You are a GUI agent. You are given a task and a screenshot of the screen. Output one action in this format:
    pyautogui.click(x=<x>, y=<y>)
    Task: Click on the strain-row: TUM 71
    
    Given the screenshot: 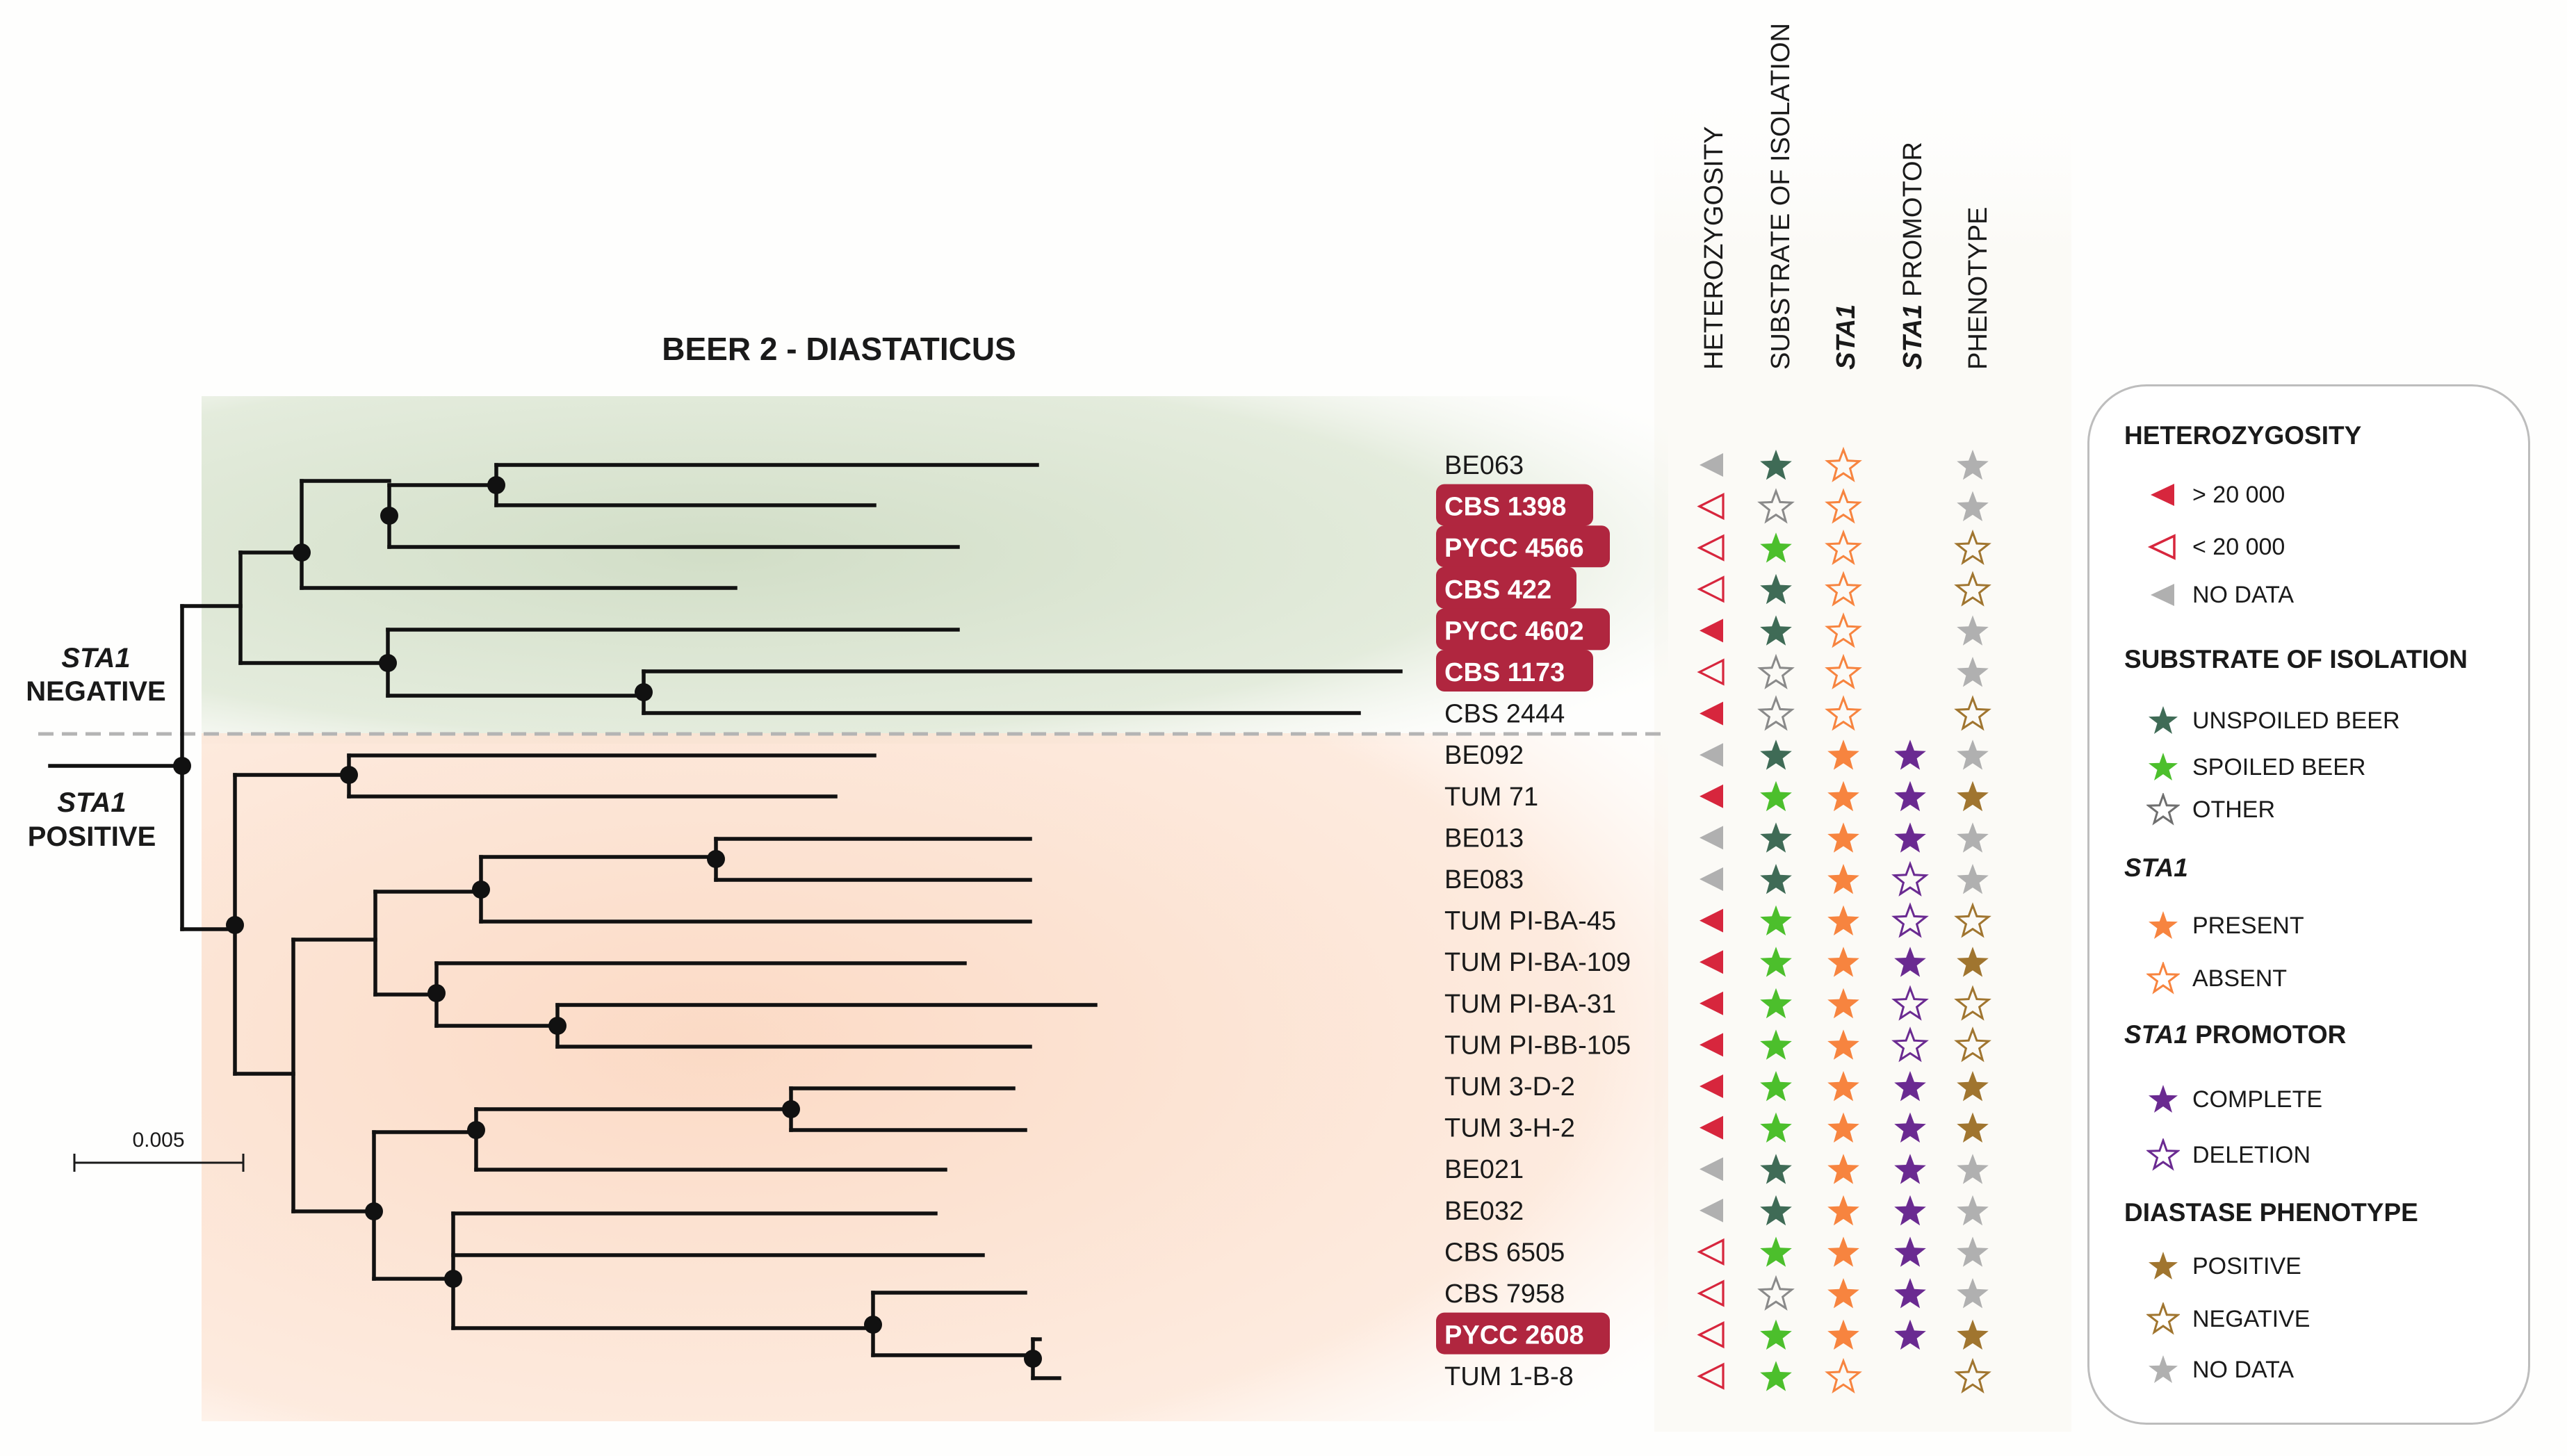 What is the action you would take?
    pyautogui.click(x=1716, y=796)
    